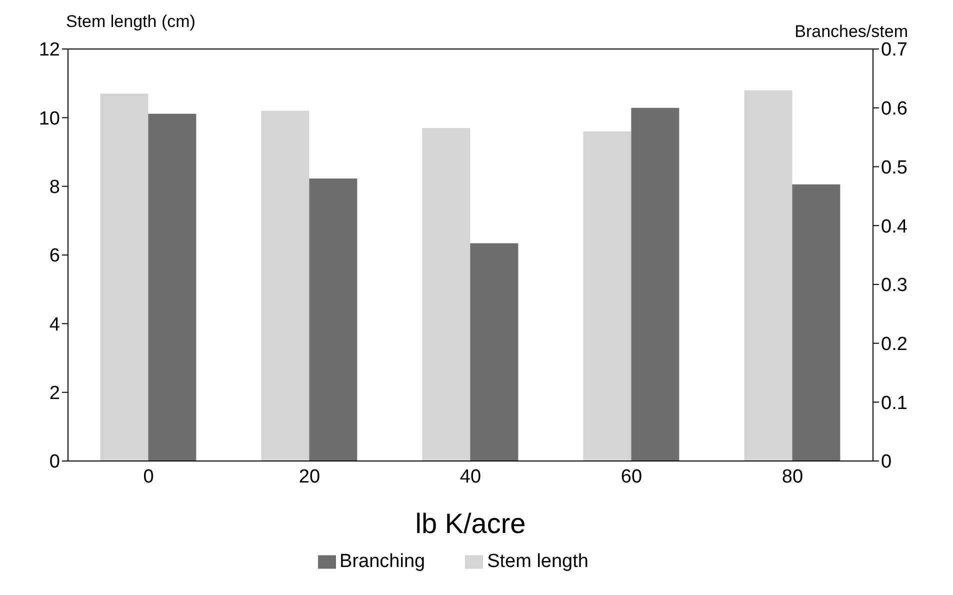 Image resolution: width=953 pixels, height=595 pixels. Describe the element at coordinates (894, 285) in the screenshot. I see `y2-tick-label: 0.3` at that location.